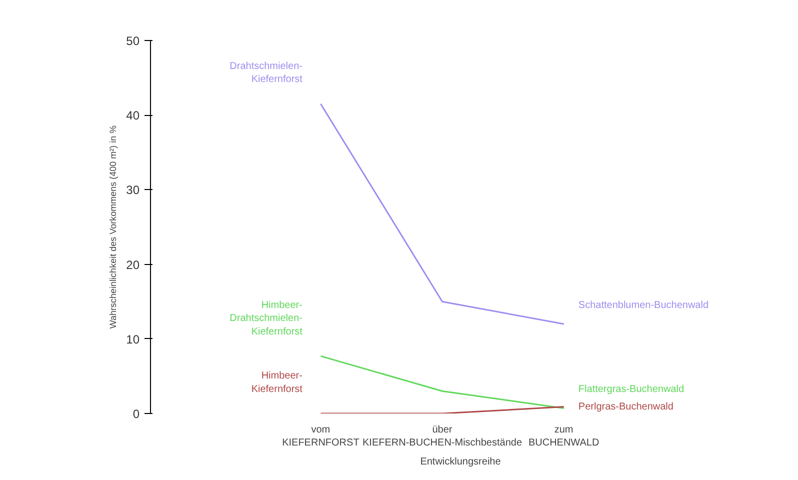 The height and width of the screenshot is (480, 798). I want to click on y-tick-label: 50, so click(133, 41).